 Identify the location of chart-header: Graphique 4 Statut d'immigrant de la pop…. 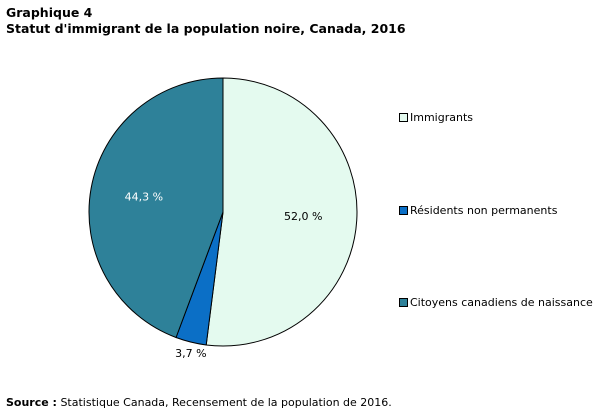
(206, 21).